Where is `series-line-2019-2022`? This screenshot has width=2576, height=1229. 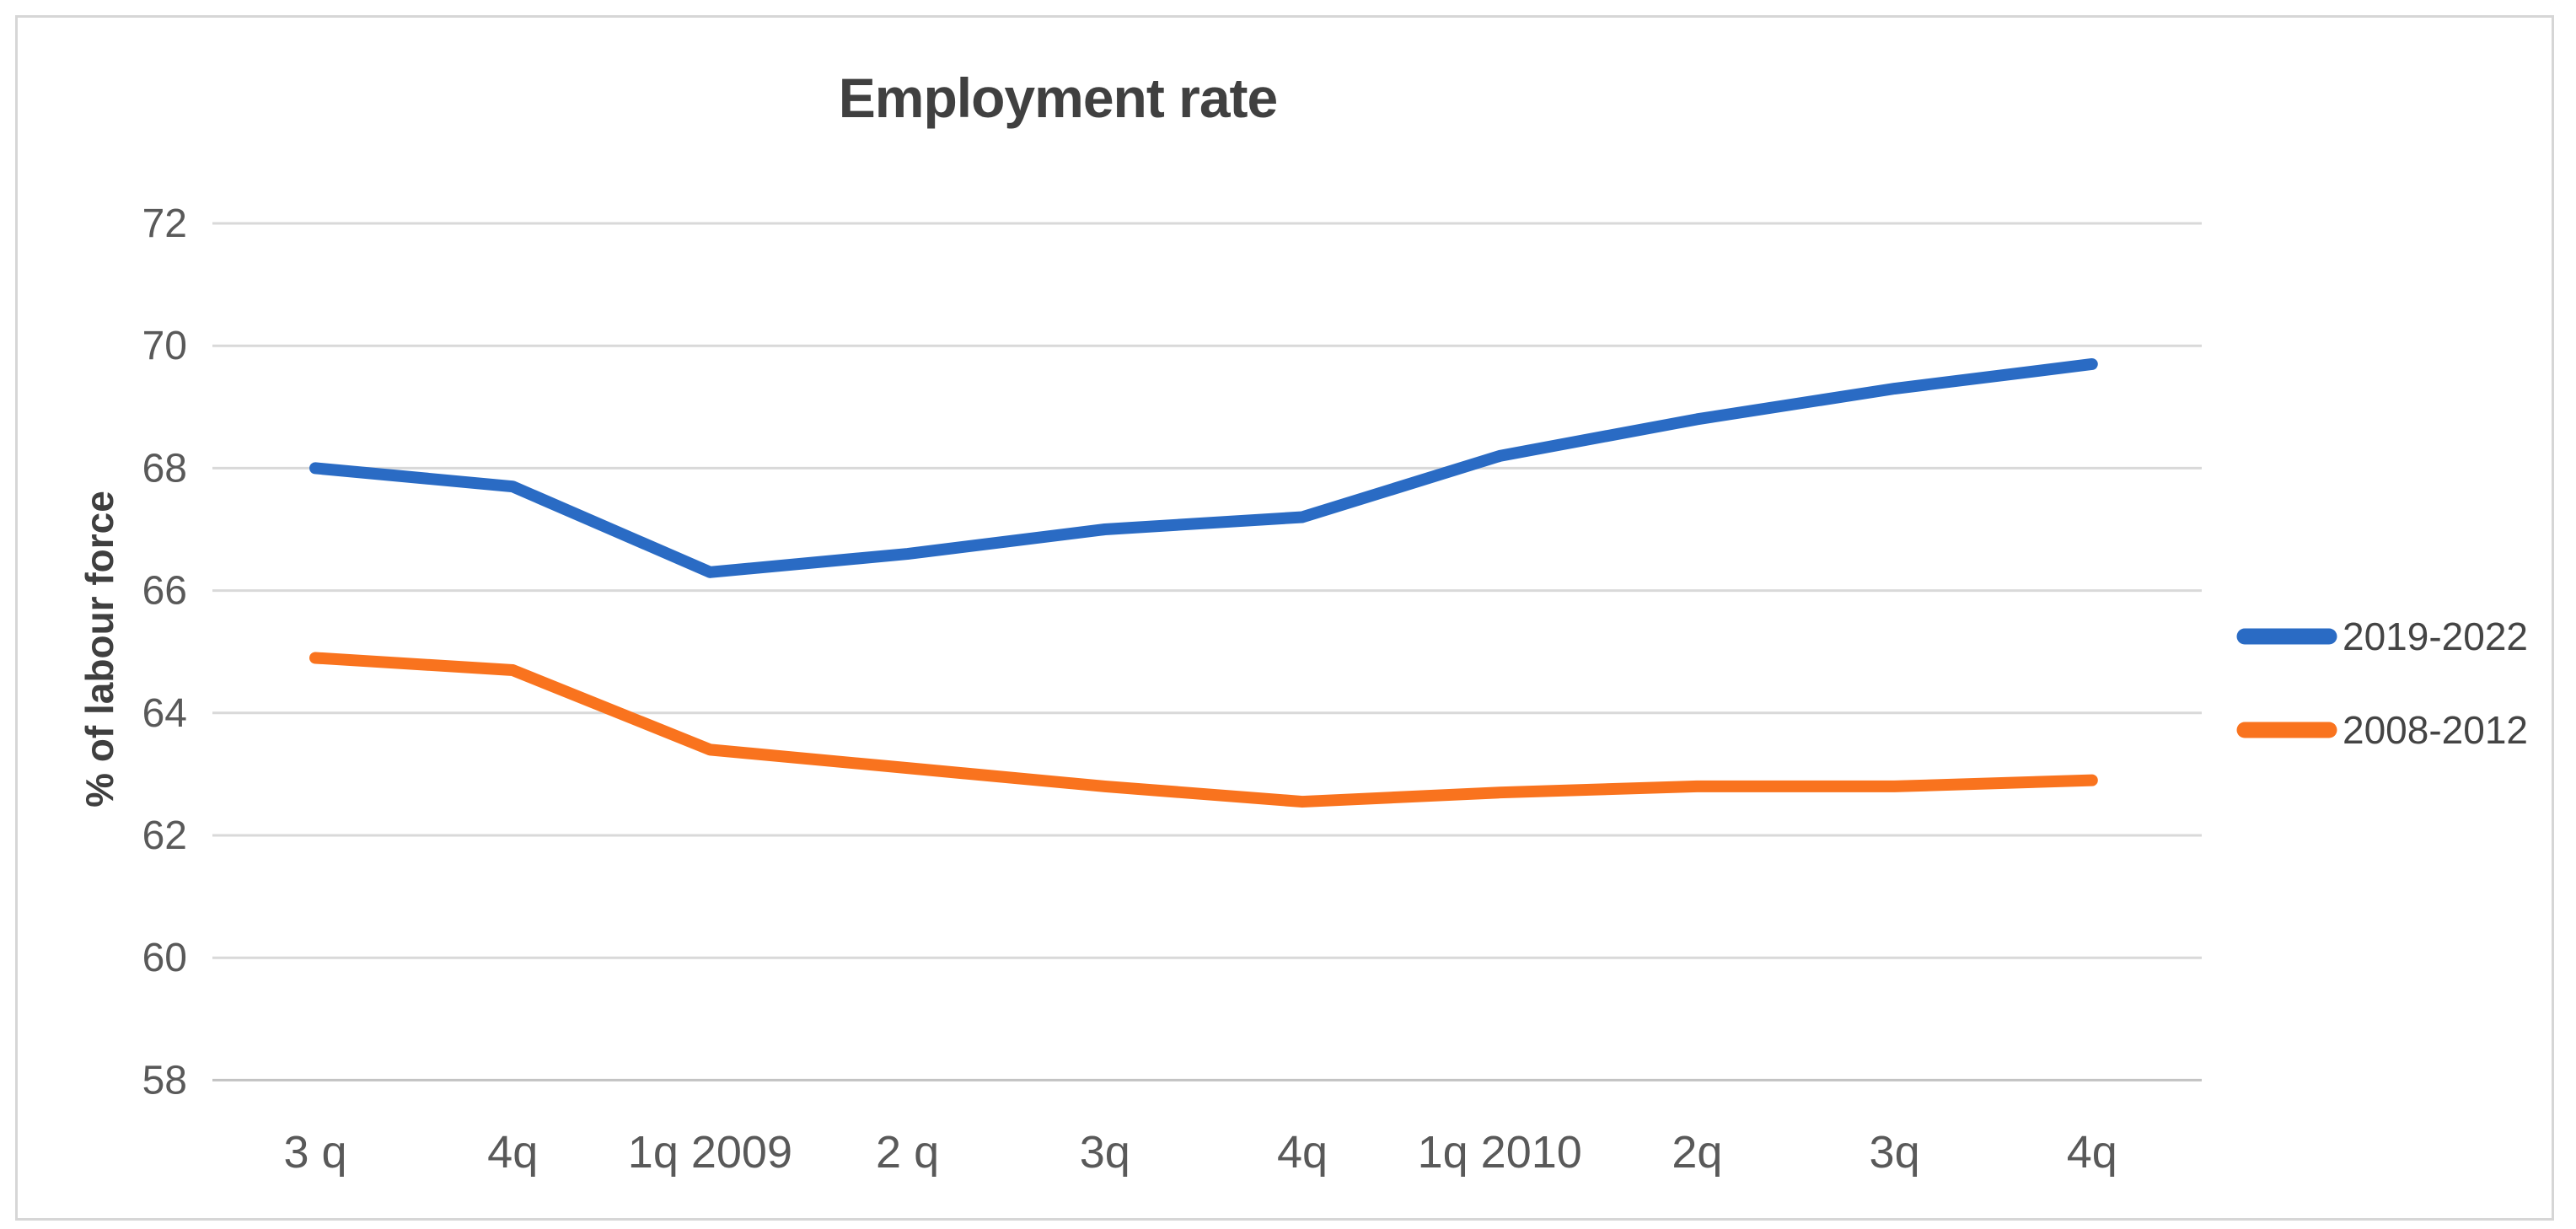 series-line-2019-2022 is located at coordinates (1203, 467).